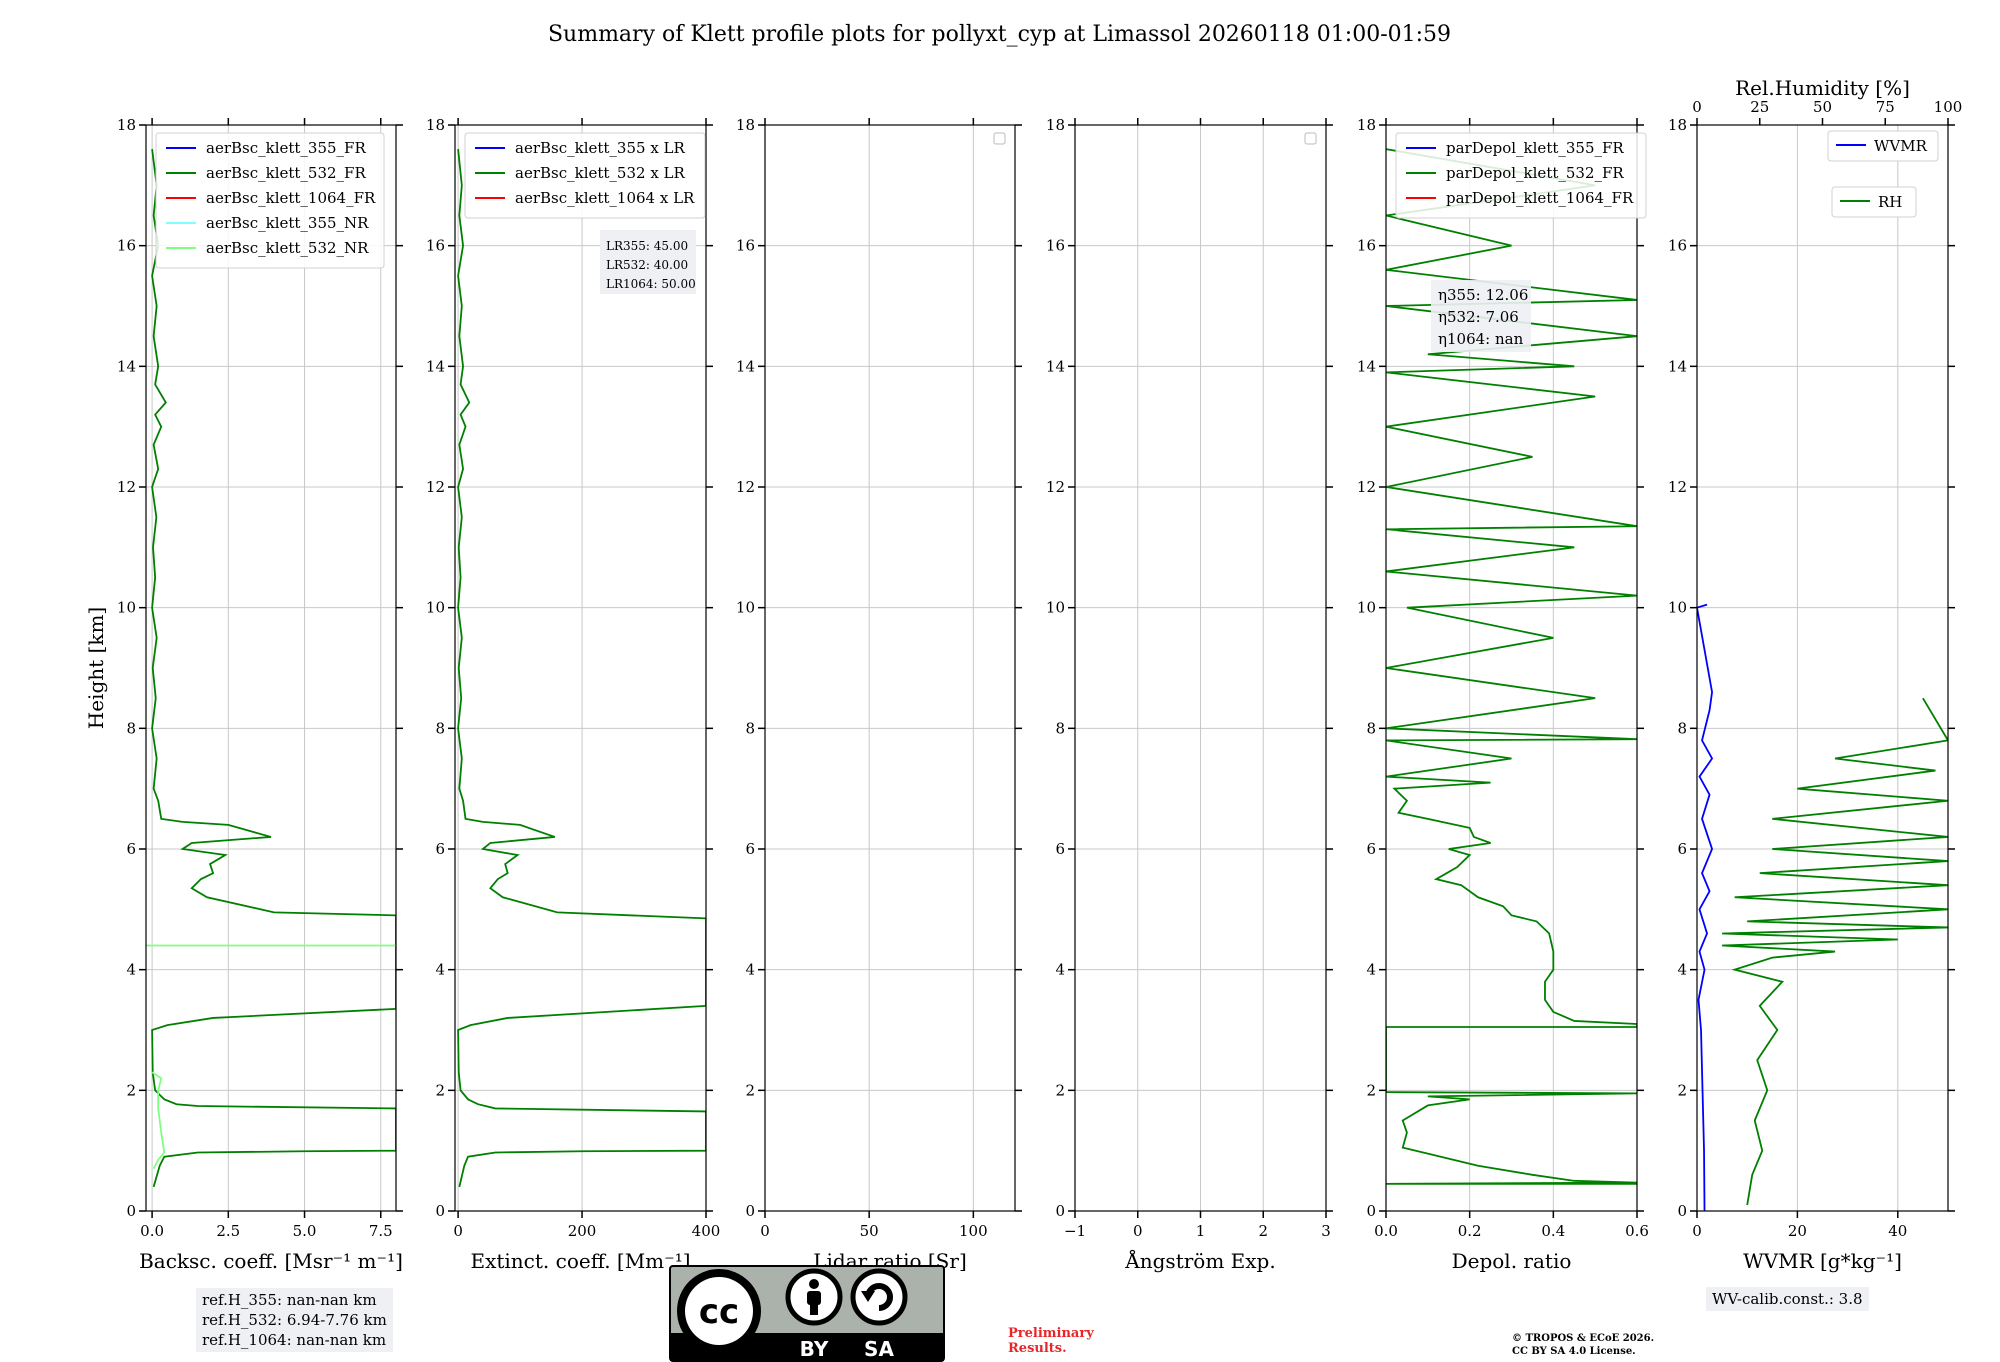  I want to click on x-tick-label: 0.6, so click(1637, 1231).